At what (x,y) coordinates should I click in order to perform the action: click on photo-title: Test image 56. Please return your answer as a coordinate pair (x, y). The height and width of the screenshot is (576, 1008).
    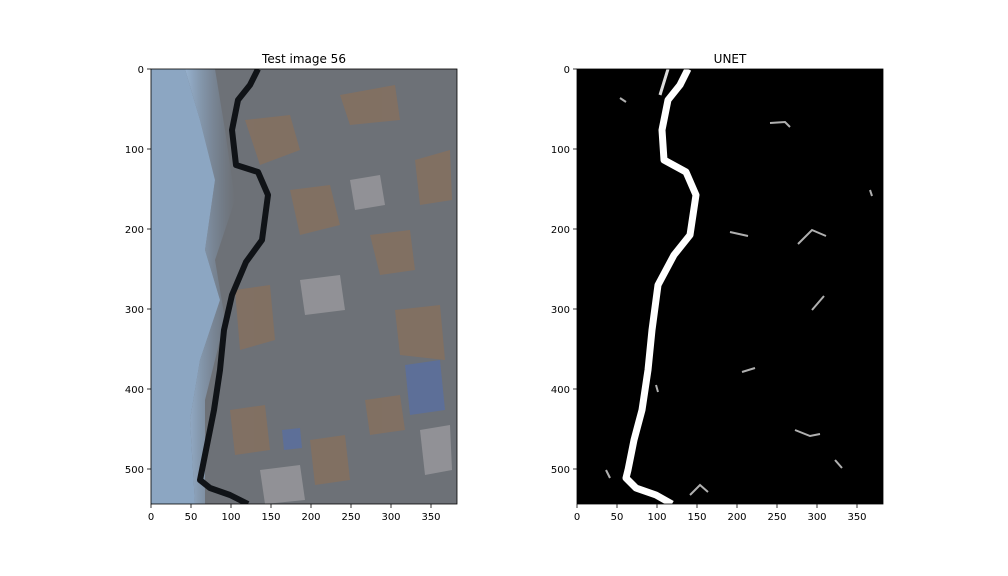
    Looking at the image, I should click on (303, 59).